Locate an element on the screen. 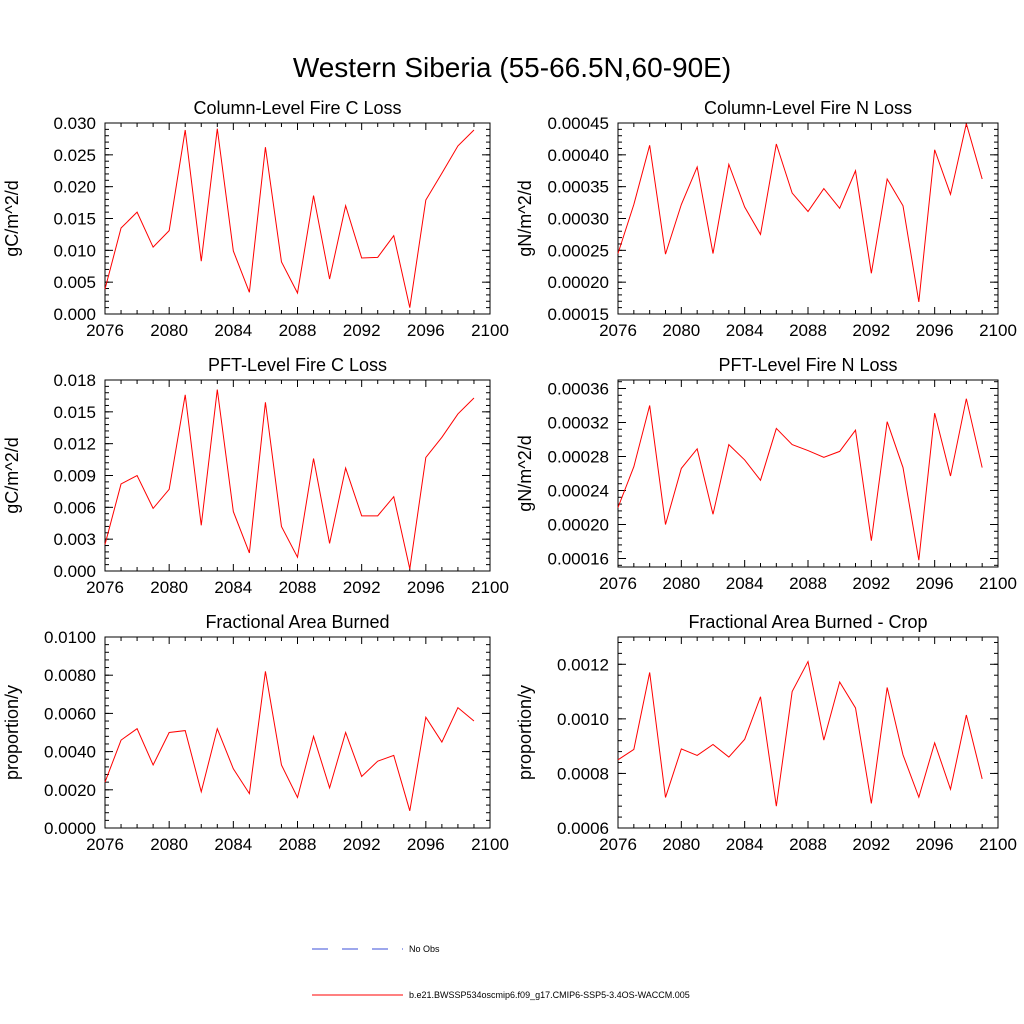 Image resolution: width=1024 pixels, height=1024 pixels. y-tick-label: 0.020 is located at coordinates (74, 187).